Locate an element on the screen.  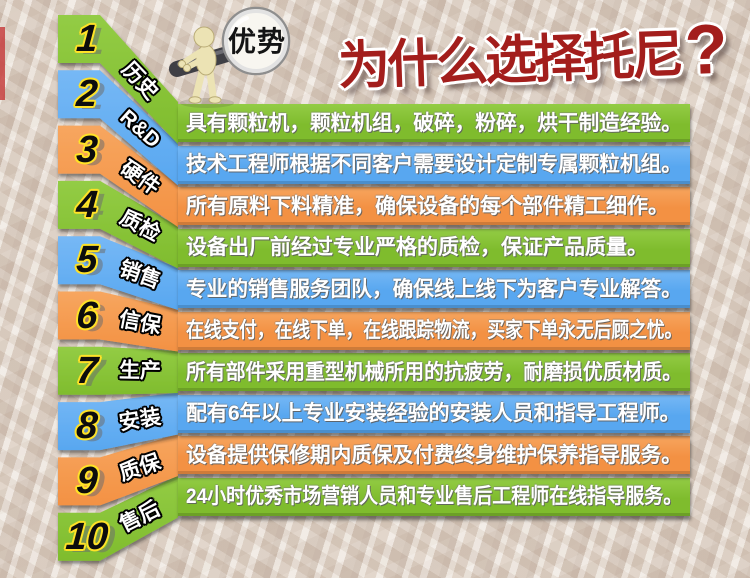
feature-text: 具有颗粒机，颗粒机组，破碎，粉碎，烘干制造经验。 is located at coordinates (434, 123).